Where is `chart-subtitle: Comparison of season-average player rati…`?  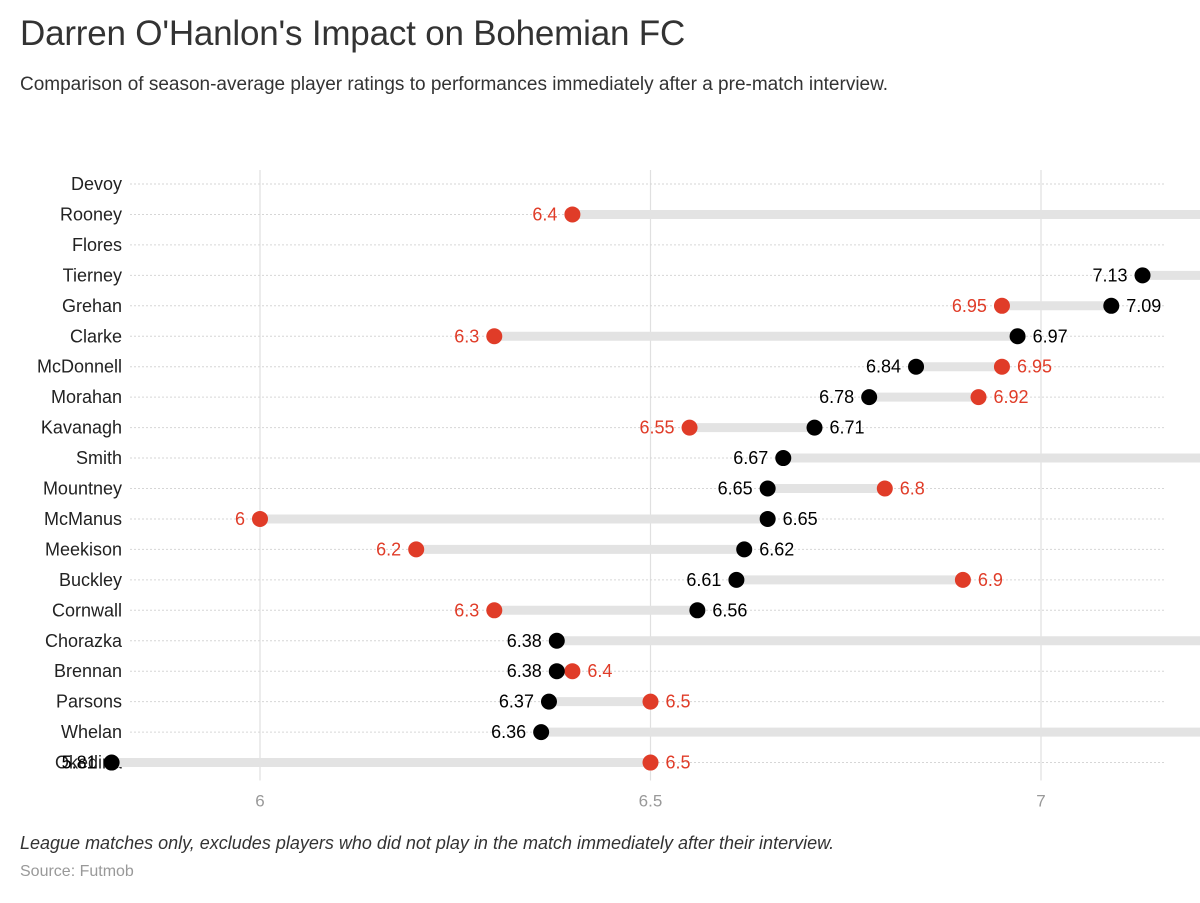 chart-subtitle: Comparison of season-average player rati… is located at coordinates (454, 84).